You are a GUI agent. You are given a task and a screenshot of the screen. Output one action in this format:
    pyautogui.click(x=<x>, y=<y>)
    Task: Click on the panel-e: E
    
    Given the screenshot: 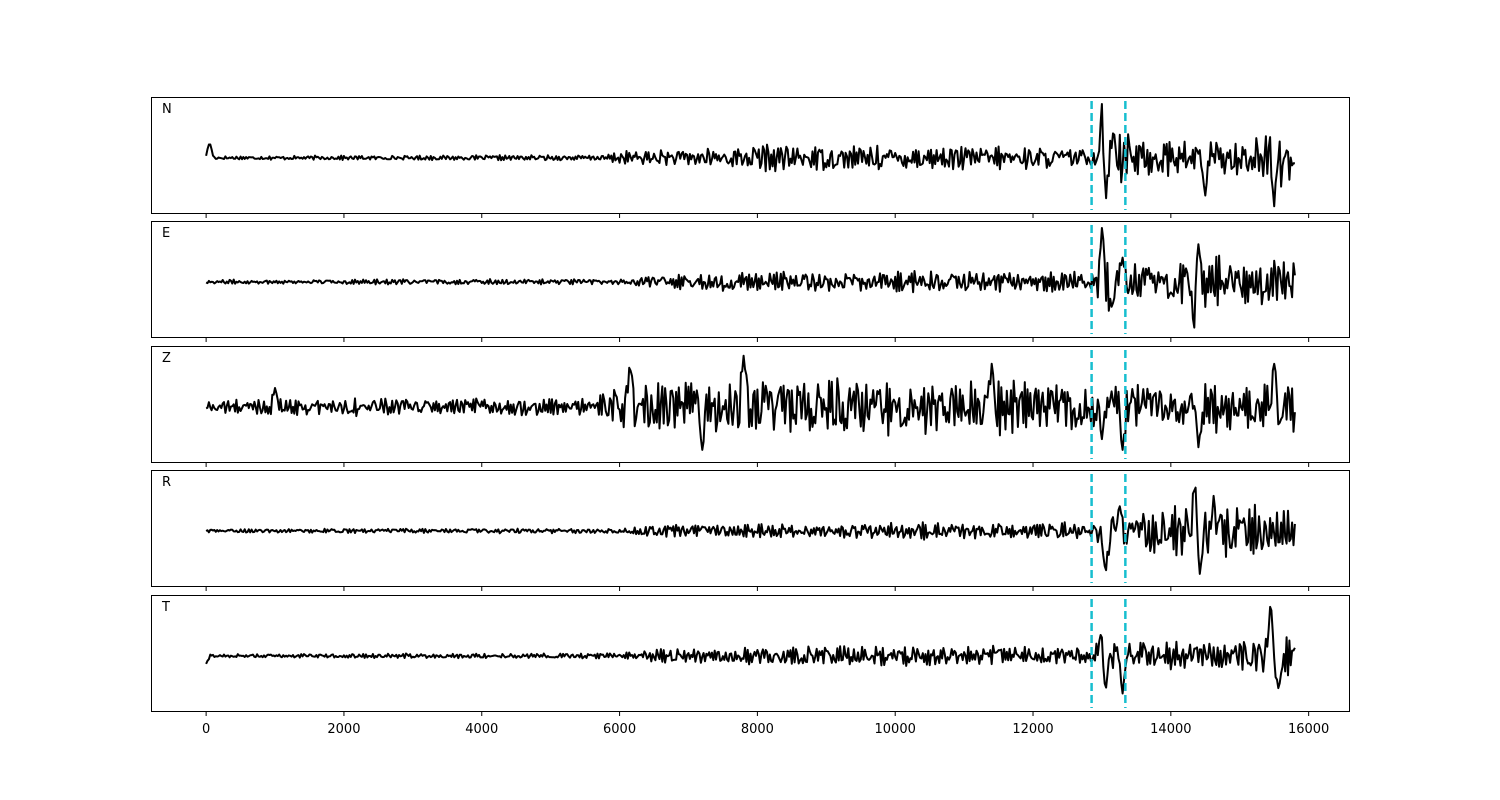 What is the action you would take?
    pyautogui.click(x=750, y=281)
    